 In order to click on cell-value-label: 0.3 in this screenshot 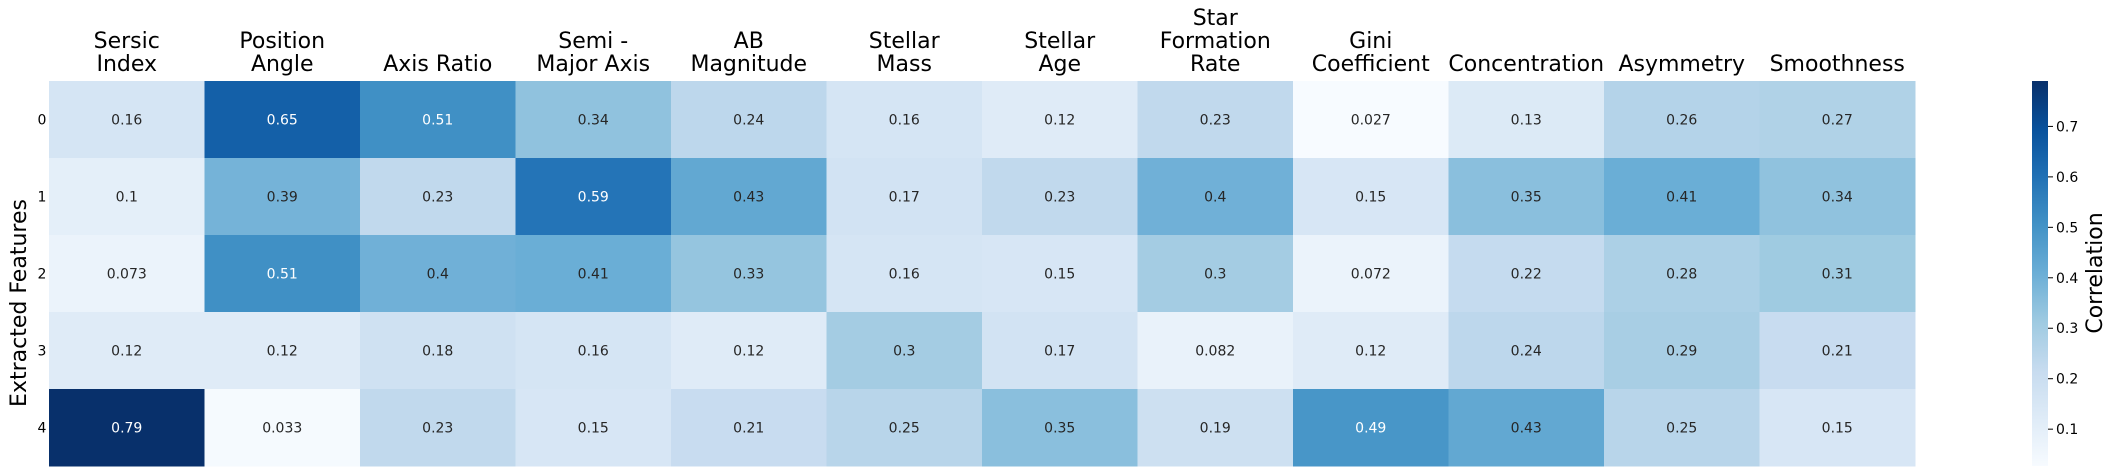, I will do `click(904, 352)`.